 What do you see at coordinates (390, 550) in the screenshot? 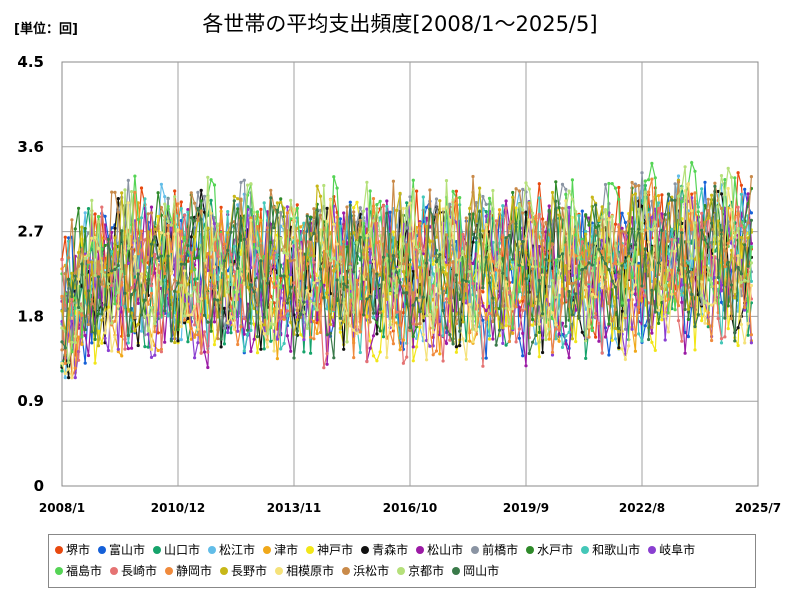
I see `legend-label: 青森市` at bounding box center [390, 550].